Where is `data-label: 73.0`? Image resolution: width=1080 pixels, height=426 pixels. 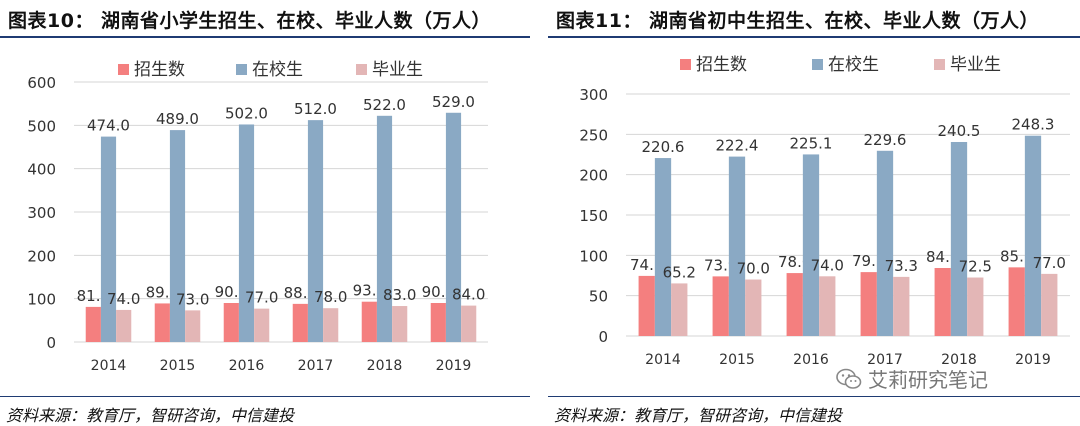
data-label: 73.0 is located at coordinates (192, 299).